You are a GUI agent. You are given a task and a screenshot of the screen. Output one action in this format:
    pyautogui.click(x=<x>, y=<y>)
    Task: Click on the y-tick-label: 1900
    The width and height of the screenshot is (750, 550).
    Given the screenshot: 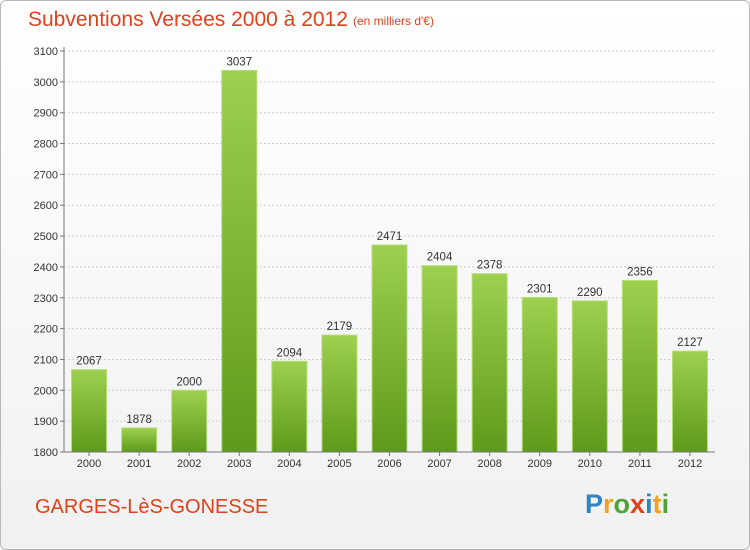 What is the action you would take?
    pyautogui.click(x=46, y=422)
    